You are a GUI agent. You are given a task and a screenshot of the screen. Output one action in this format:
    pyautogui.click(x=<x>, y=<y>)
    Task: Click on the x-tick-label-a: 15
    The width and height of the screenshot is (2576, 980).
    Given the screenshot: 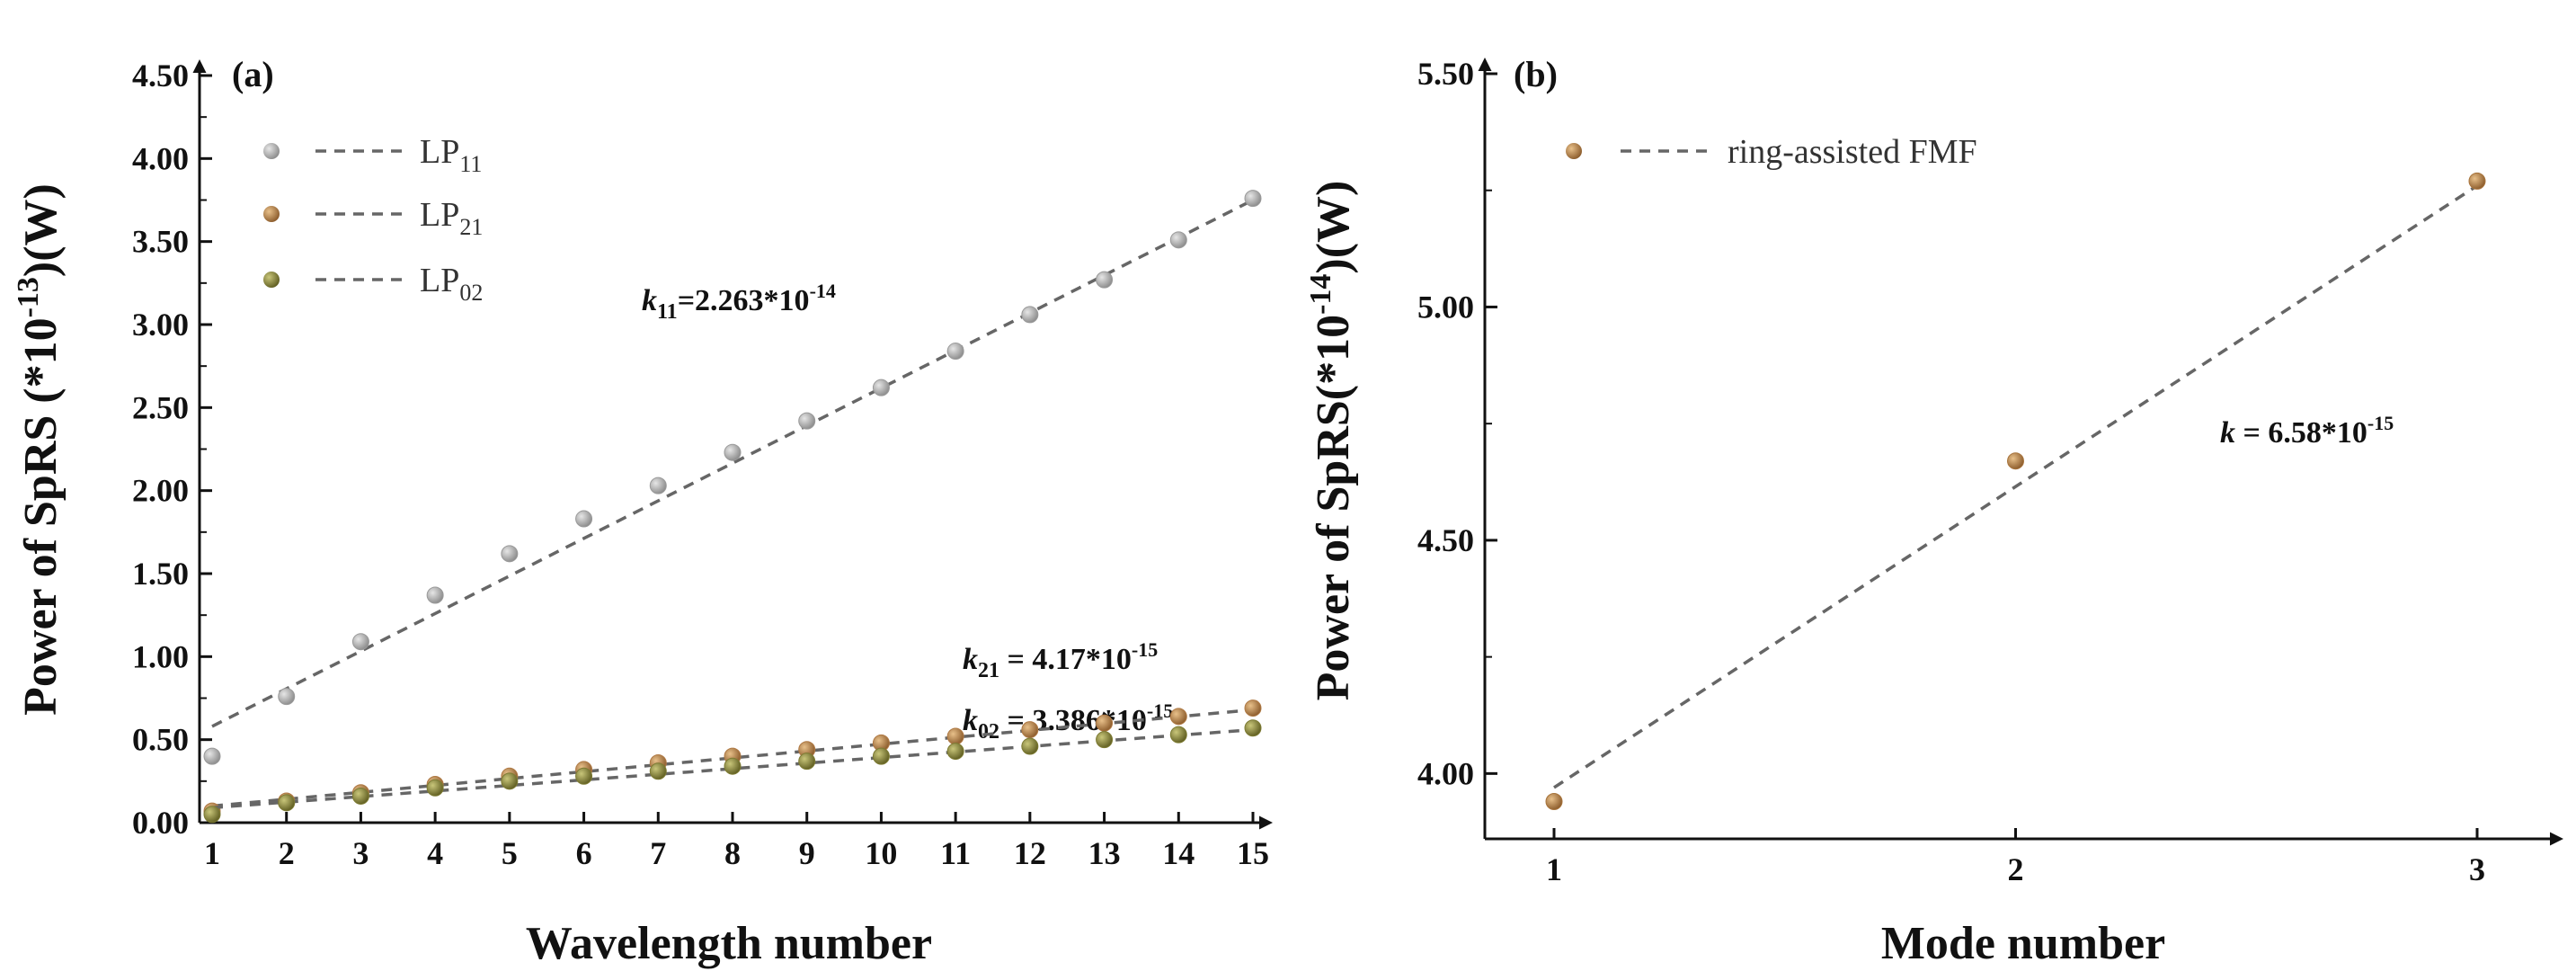 What is the action you would take?
    pyautogui.click(x=1253, y=853)
    